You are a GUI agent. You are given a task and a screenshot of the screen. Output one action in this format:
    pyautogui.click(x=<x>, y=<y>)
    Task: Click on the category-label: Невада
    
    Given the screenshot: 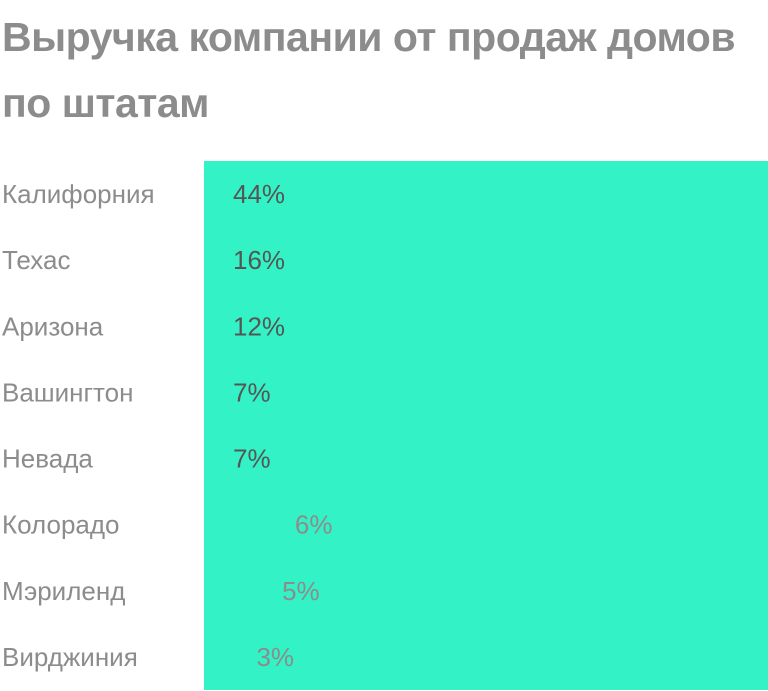 What is the action you would take?
    pyautogui.click(x=47, y=459)
    